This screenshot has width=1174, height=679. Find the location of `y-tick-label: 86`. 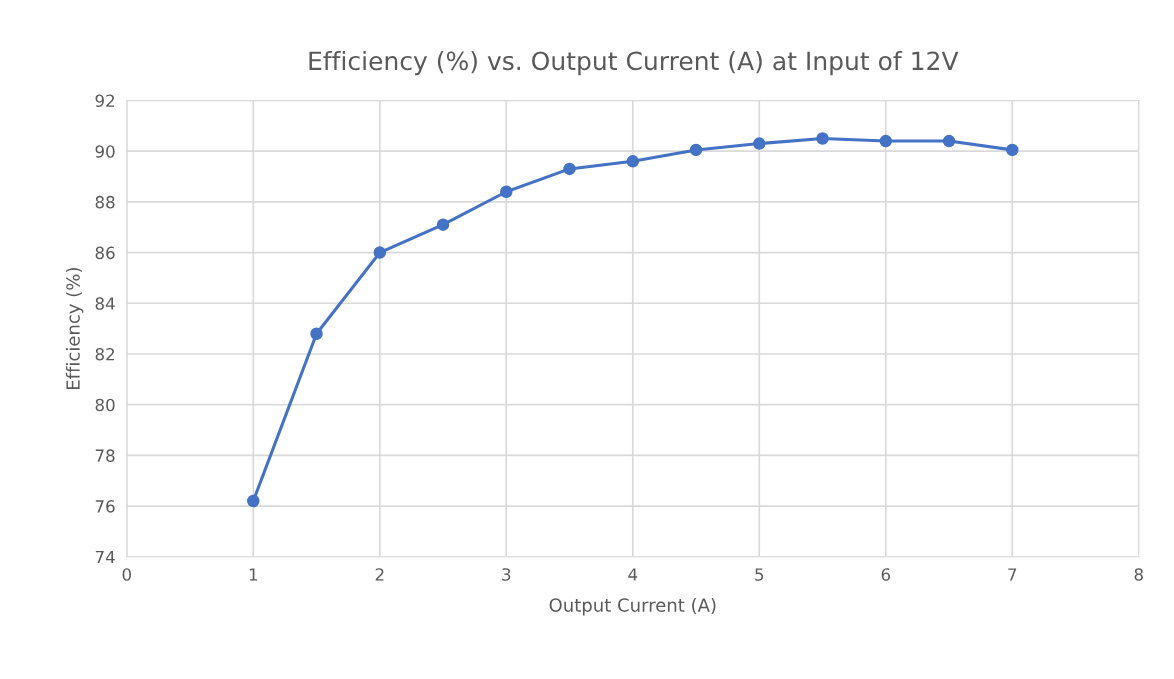

y-tick-label: 86 is located at coordinates (105, 253).